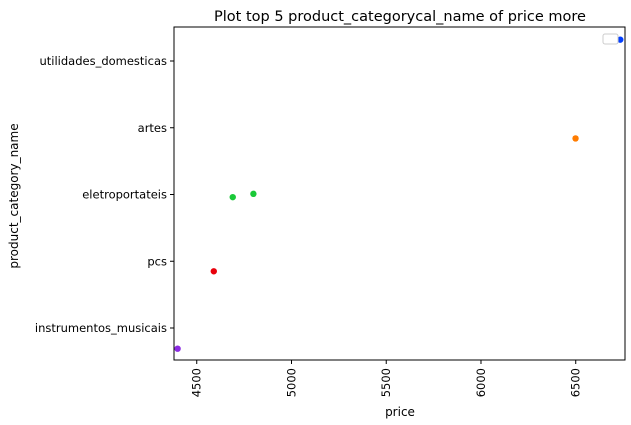 The width and height of the screenshot is (631, 425). Describe the element at coordinates (14, 195) in the screenshot. I see `y-axis-label: product_category_name` at that location.